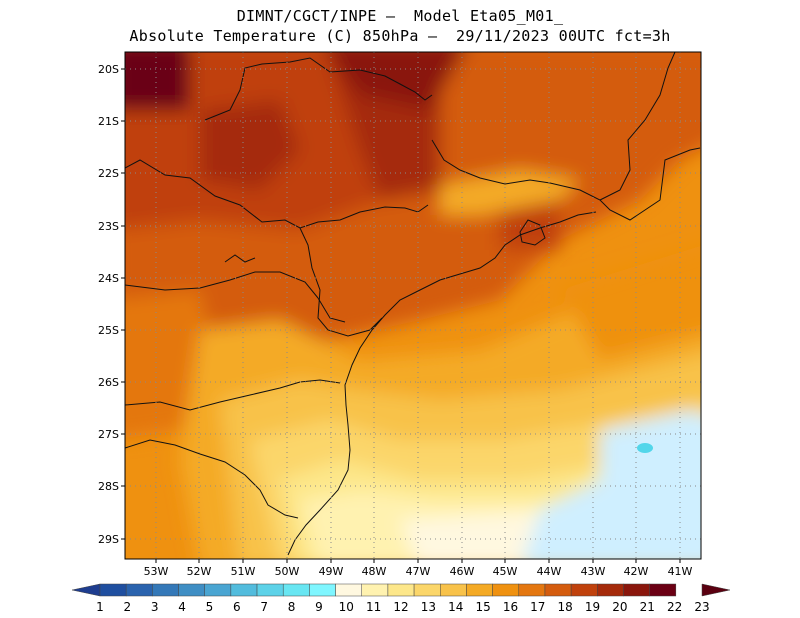 This screenshot has height=618, width=800. I want to click on colorbar-label: 8, so click(292, 607).